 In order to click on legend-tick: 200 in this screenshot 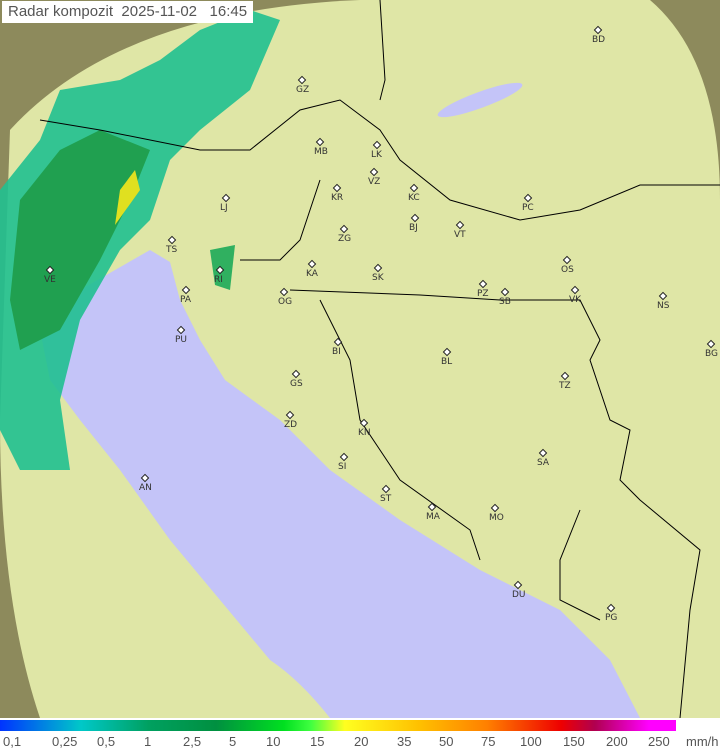, I will do `click(617, 741)`.